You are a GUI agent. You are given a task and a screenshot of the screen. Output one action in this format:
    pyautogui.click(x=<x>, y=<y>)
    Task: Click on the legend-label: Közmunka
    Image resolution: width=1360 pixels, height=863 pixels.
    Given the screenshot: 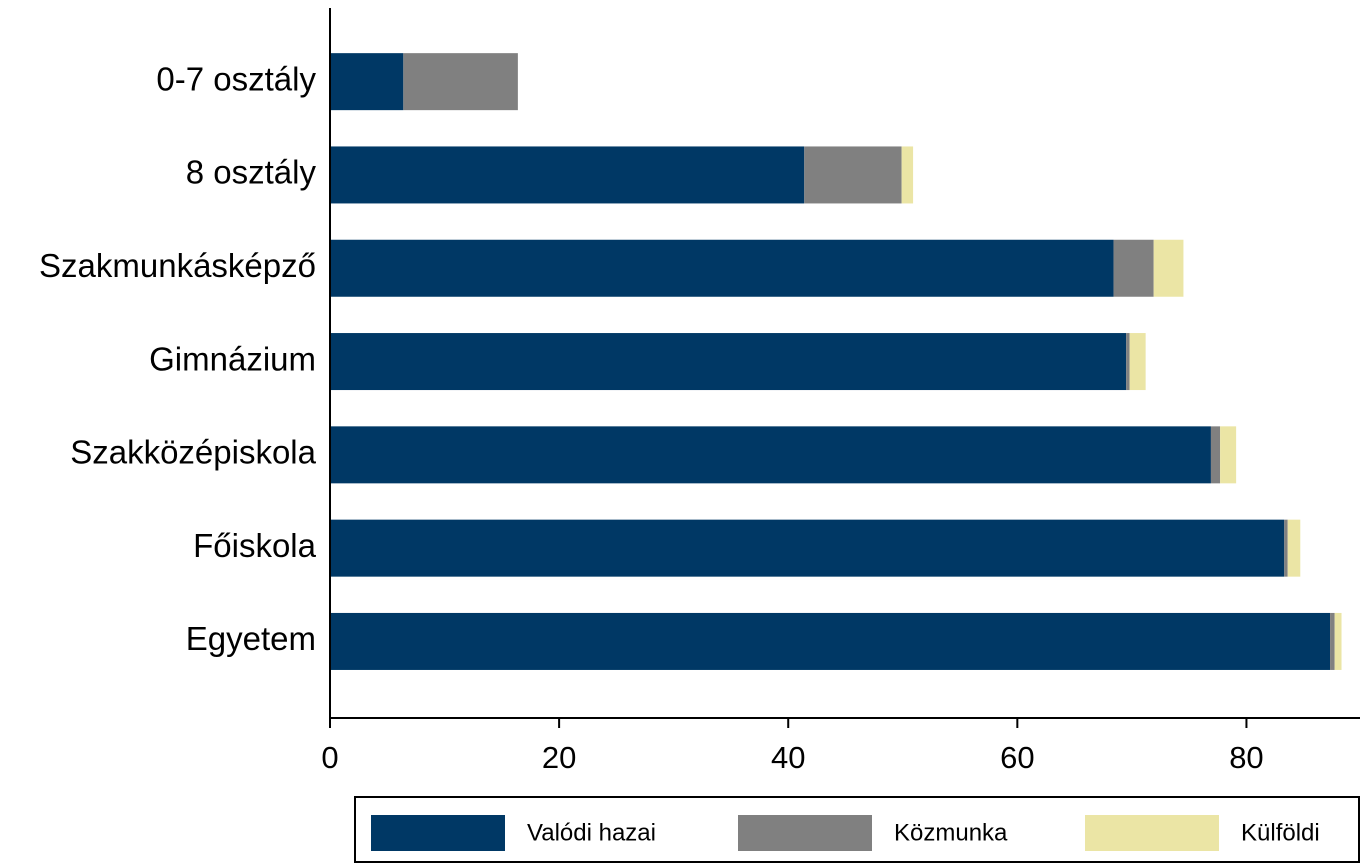 What is the action you would take?
    pyautogui.click(x=951, y=832)
    